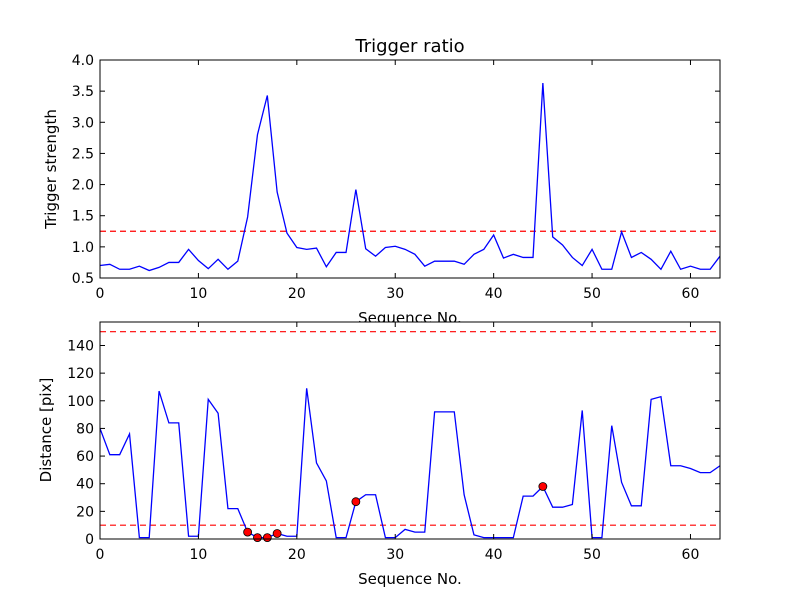 The width and height of the screenshot is (800, 600). What do you see at coordinates (85, 485) in the screenshot?
I see `y-tick-label: 40` at bounding box center [85, 485].